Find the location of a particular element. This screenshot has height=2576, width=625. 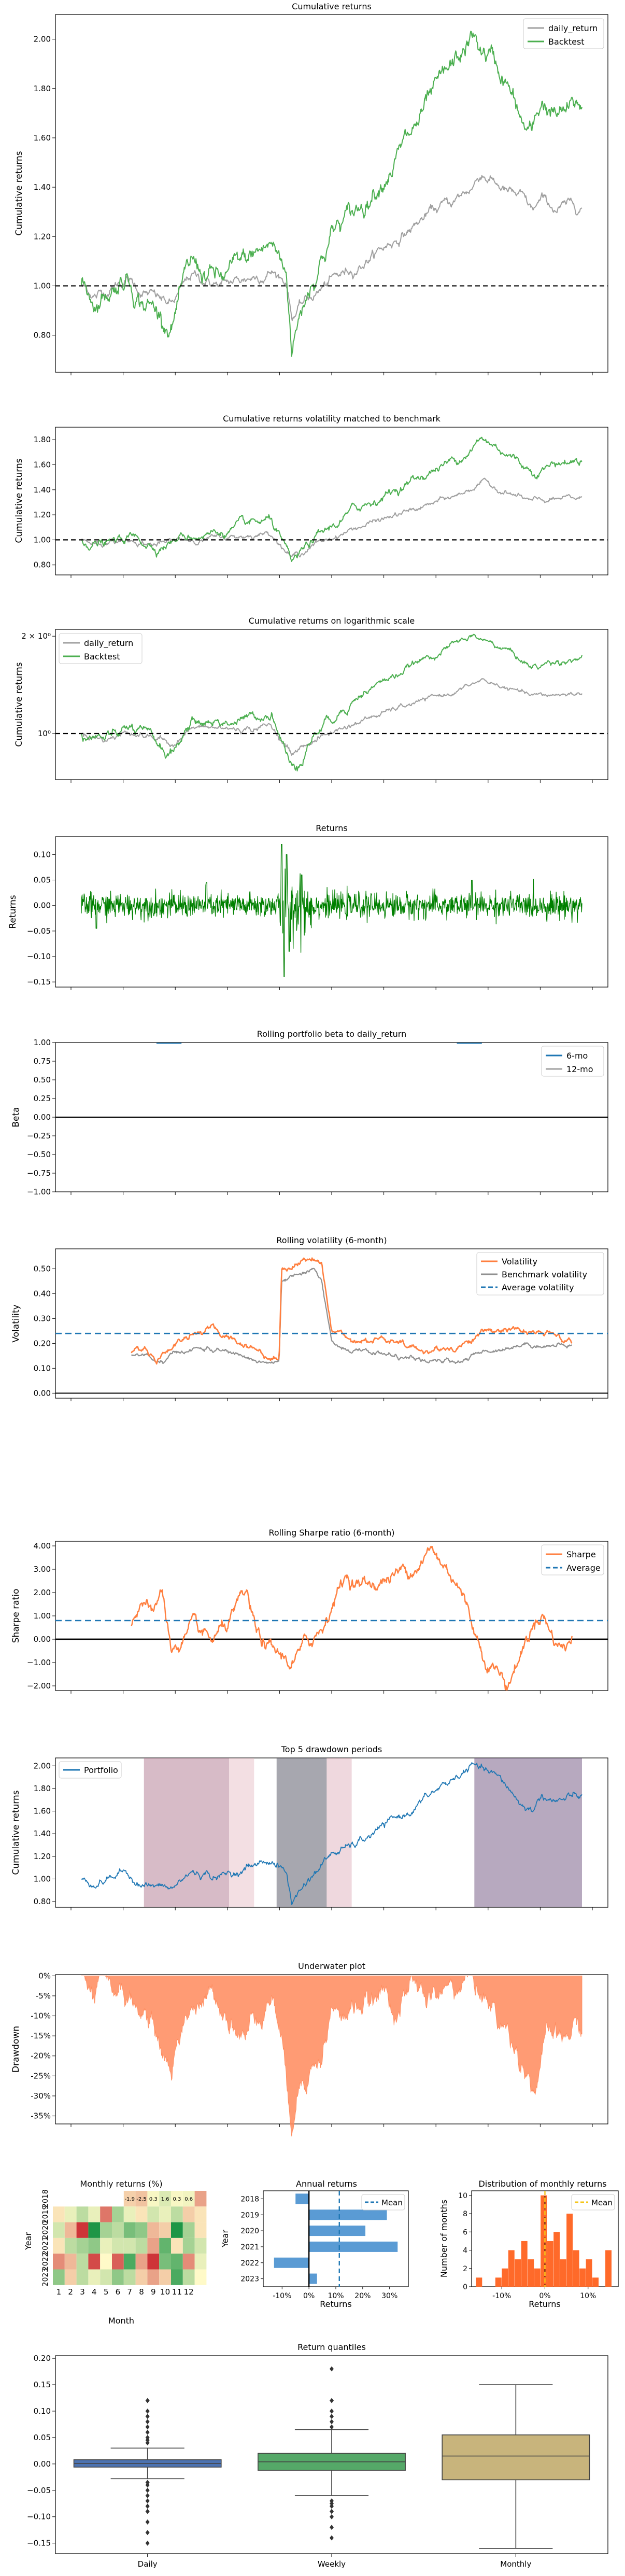

logscale-line-strategy is located at coordinates (332, 703).